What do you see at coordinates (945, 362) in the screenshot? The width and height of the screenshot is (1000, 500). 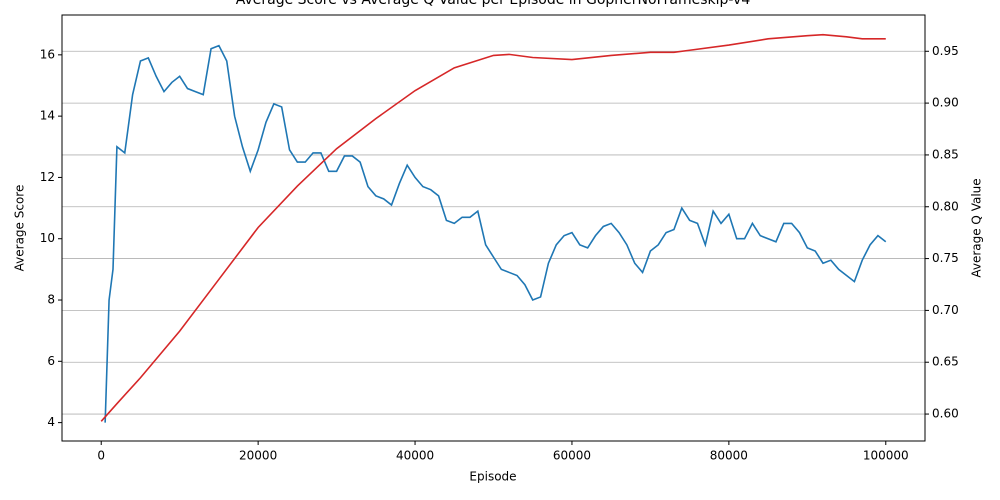 I see `y2-tick-label: 0.65` at bounding box center [945, 362].